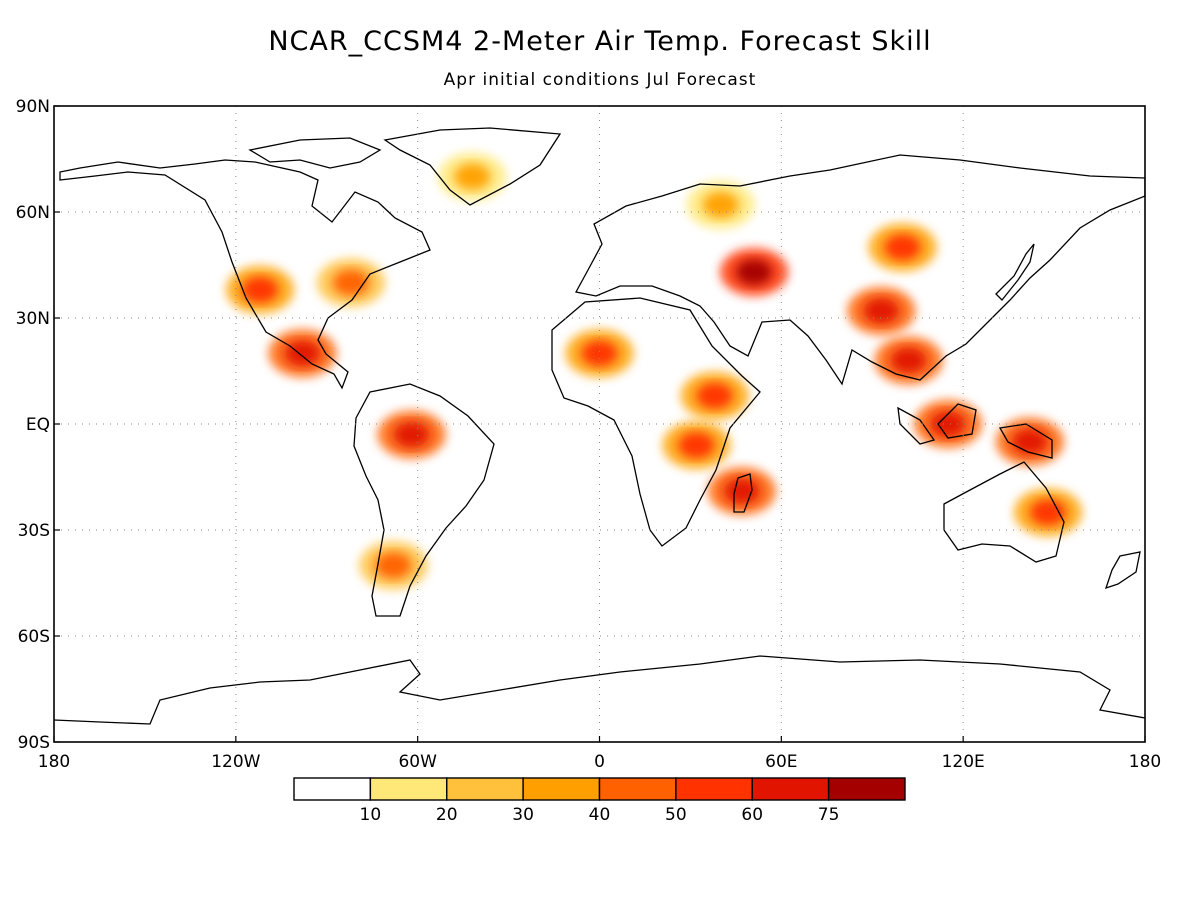 The height and width of the screenshot is (900, 1200). Describe the element at coordinates (245, 274) in the screenshot. I see `north-america-coast` at that location.